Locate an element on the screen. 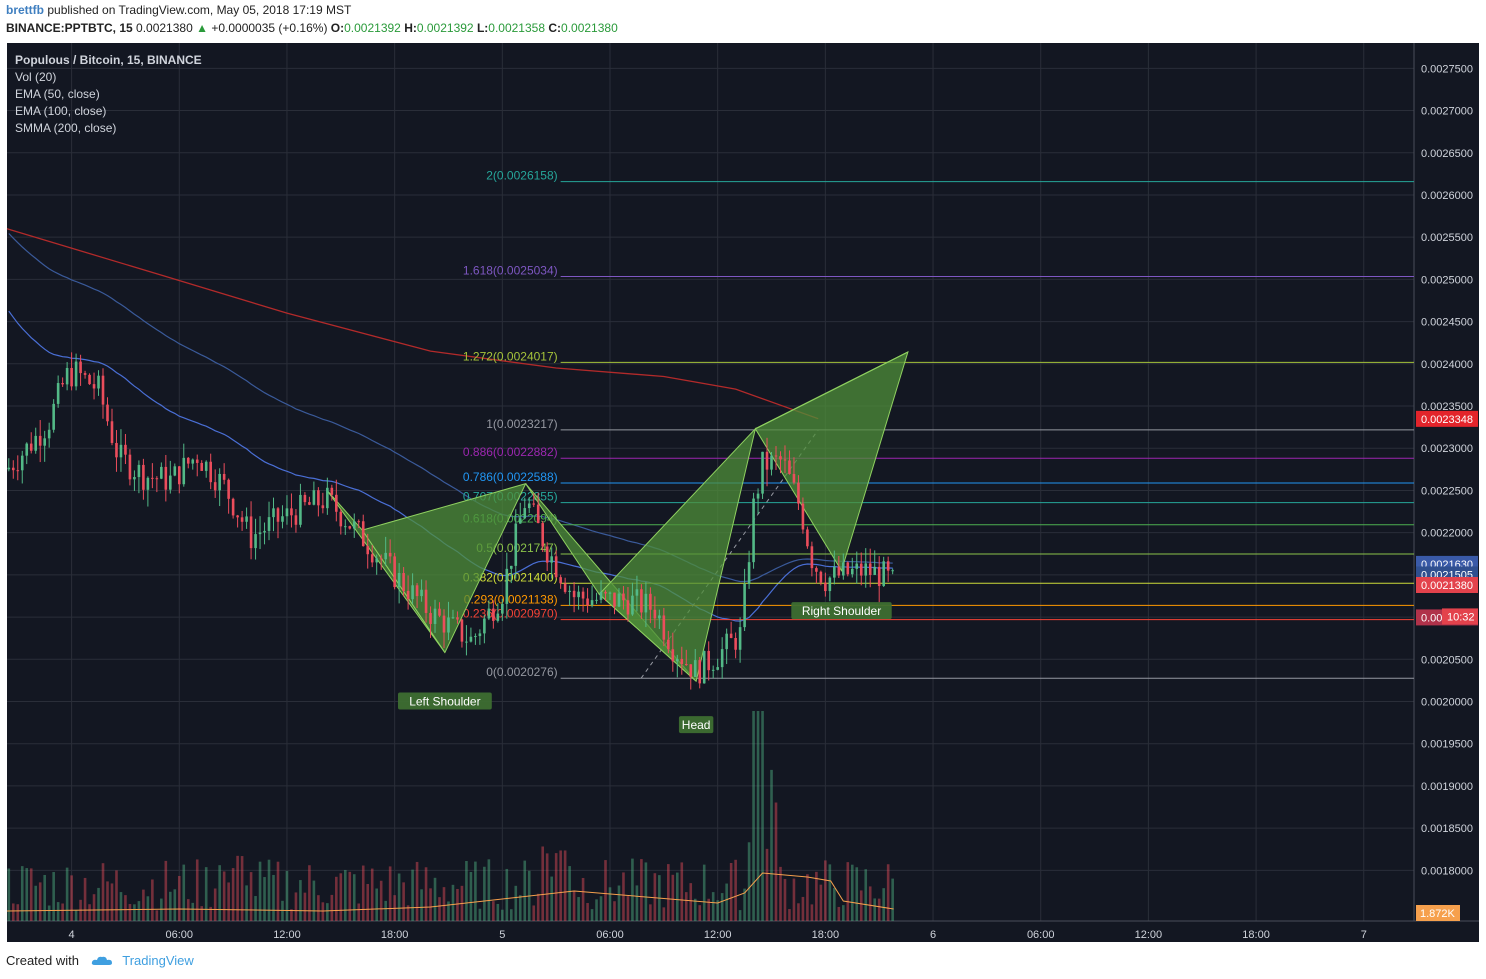 The width and height of the screenshot is (1486, 979). high-value: 0.0021392 is located at coordinates (445, 28).